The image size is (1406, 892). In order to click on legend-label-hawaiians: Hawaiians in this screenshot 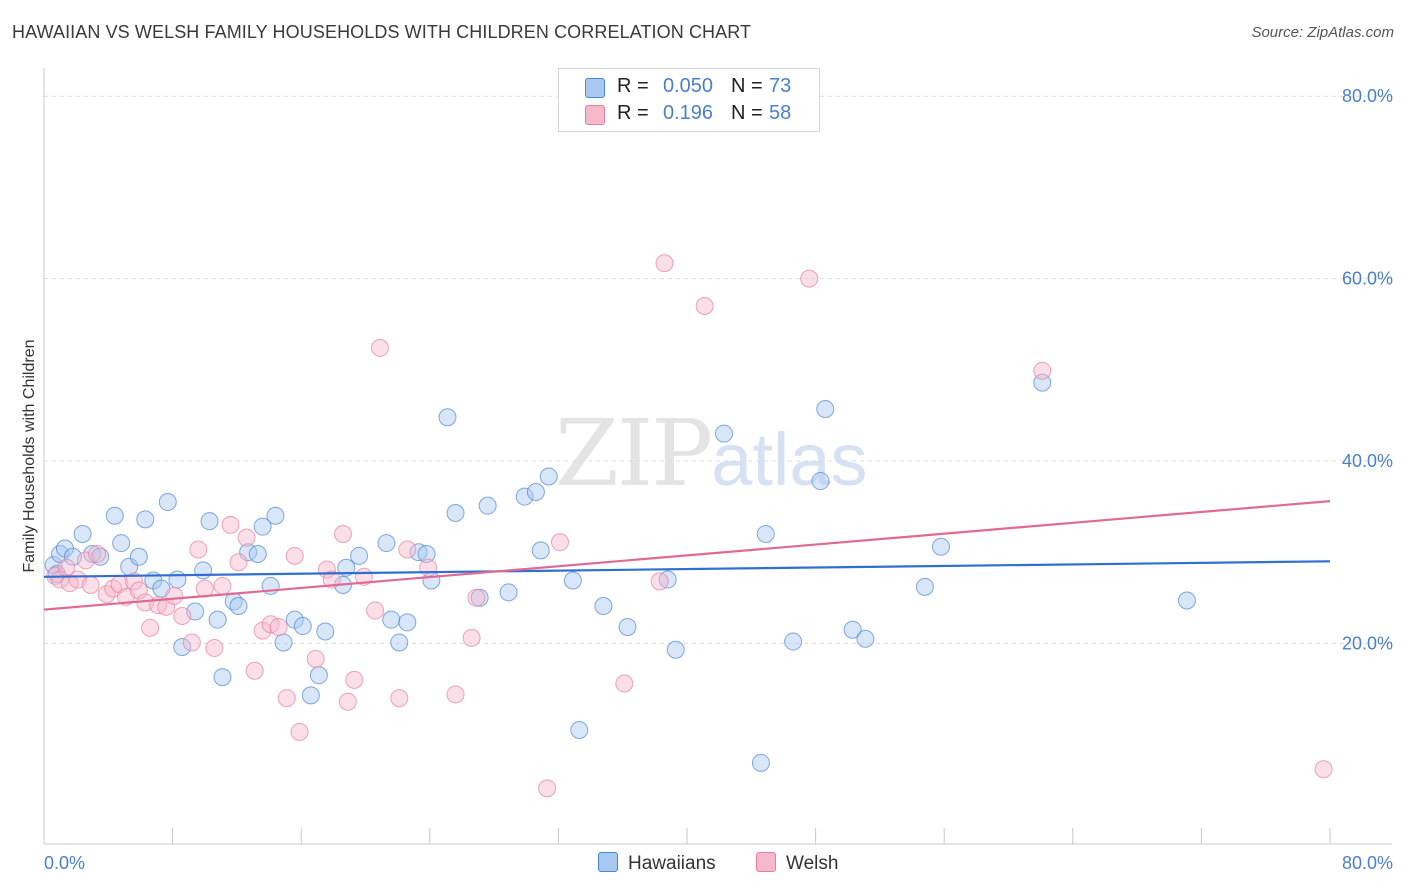, I will do `click(672, 863)`.